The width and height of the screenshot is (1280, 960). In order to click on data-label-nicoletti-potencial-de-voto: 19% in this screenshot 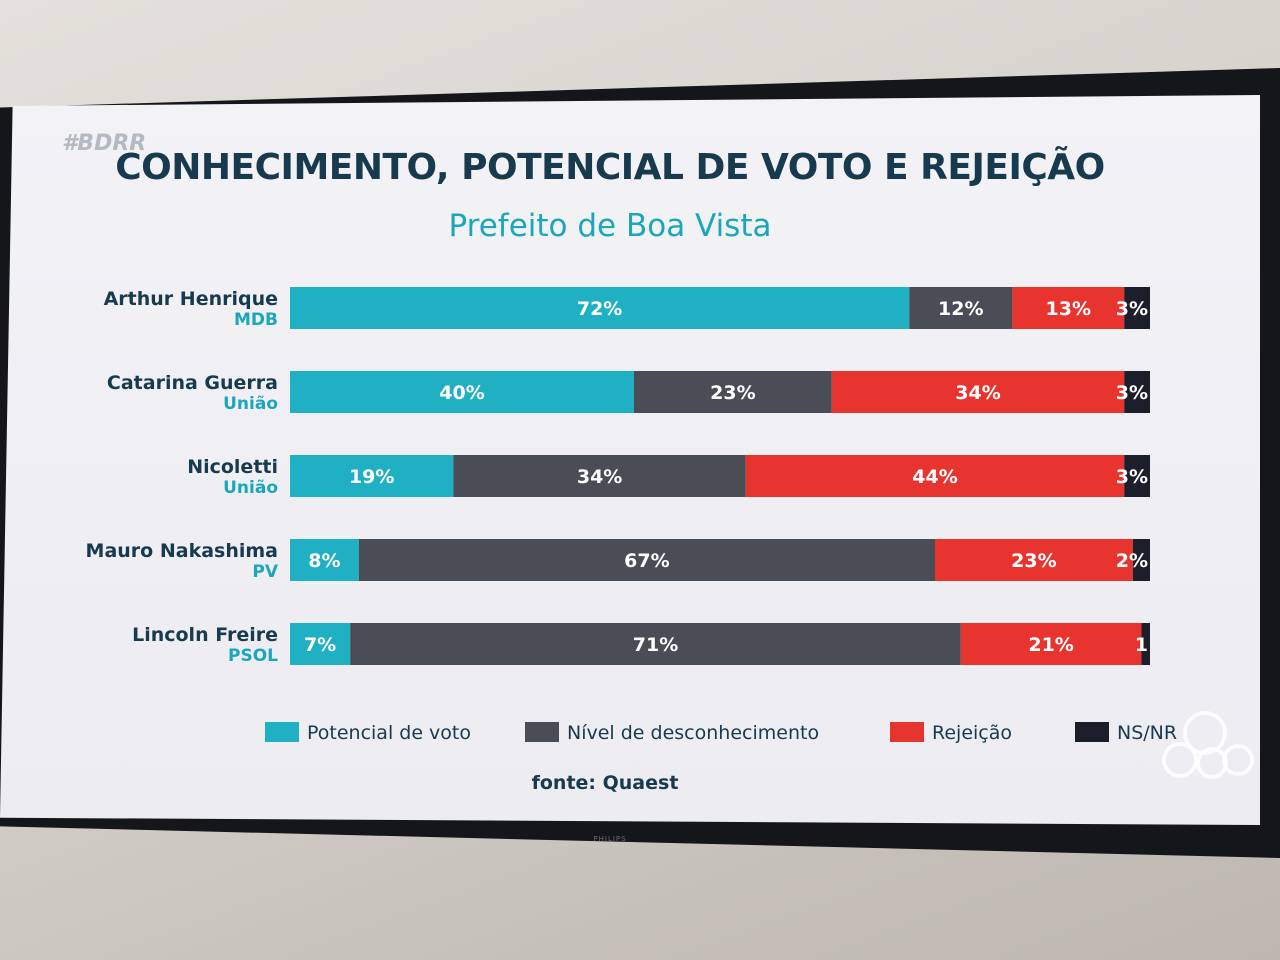, I will do `click(371, 477)`.